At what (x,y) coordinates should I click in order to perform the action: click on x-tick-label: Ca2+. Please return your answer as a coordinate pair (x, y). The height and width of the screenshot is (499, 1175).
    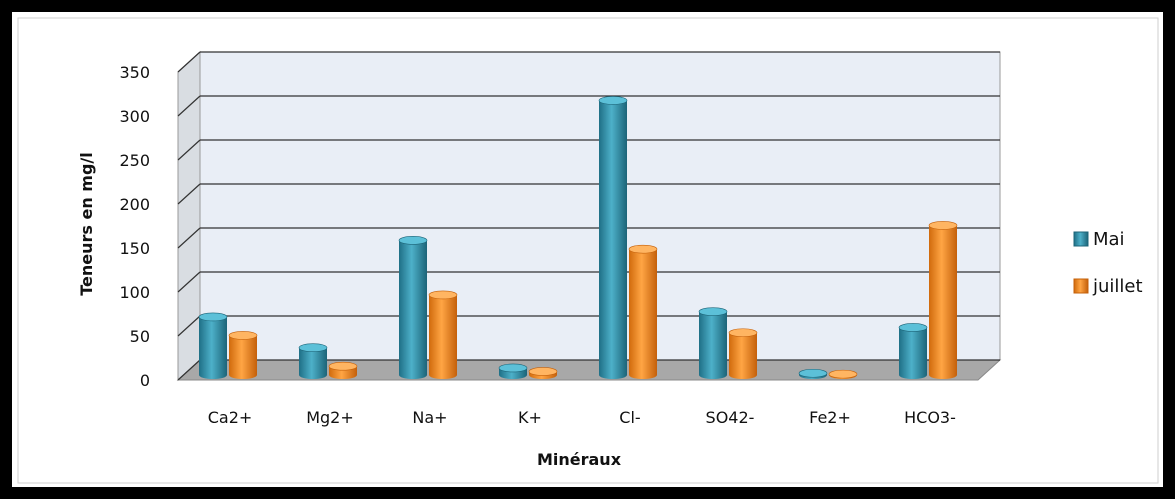
    Looking at the image, I should click on (230, 417).